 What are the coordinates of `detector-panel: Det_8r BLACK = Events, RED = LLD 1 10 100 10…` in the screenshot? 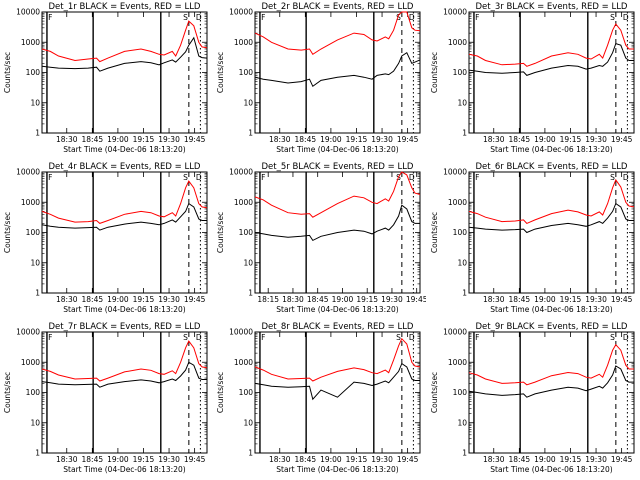 It's located at (319, 400).